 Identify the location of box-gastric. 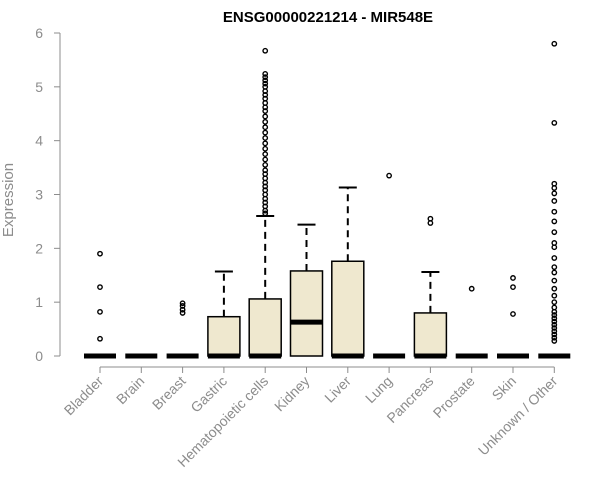
(224, 314).